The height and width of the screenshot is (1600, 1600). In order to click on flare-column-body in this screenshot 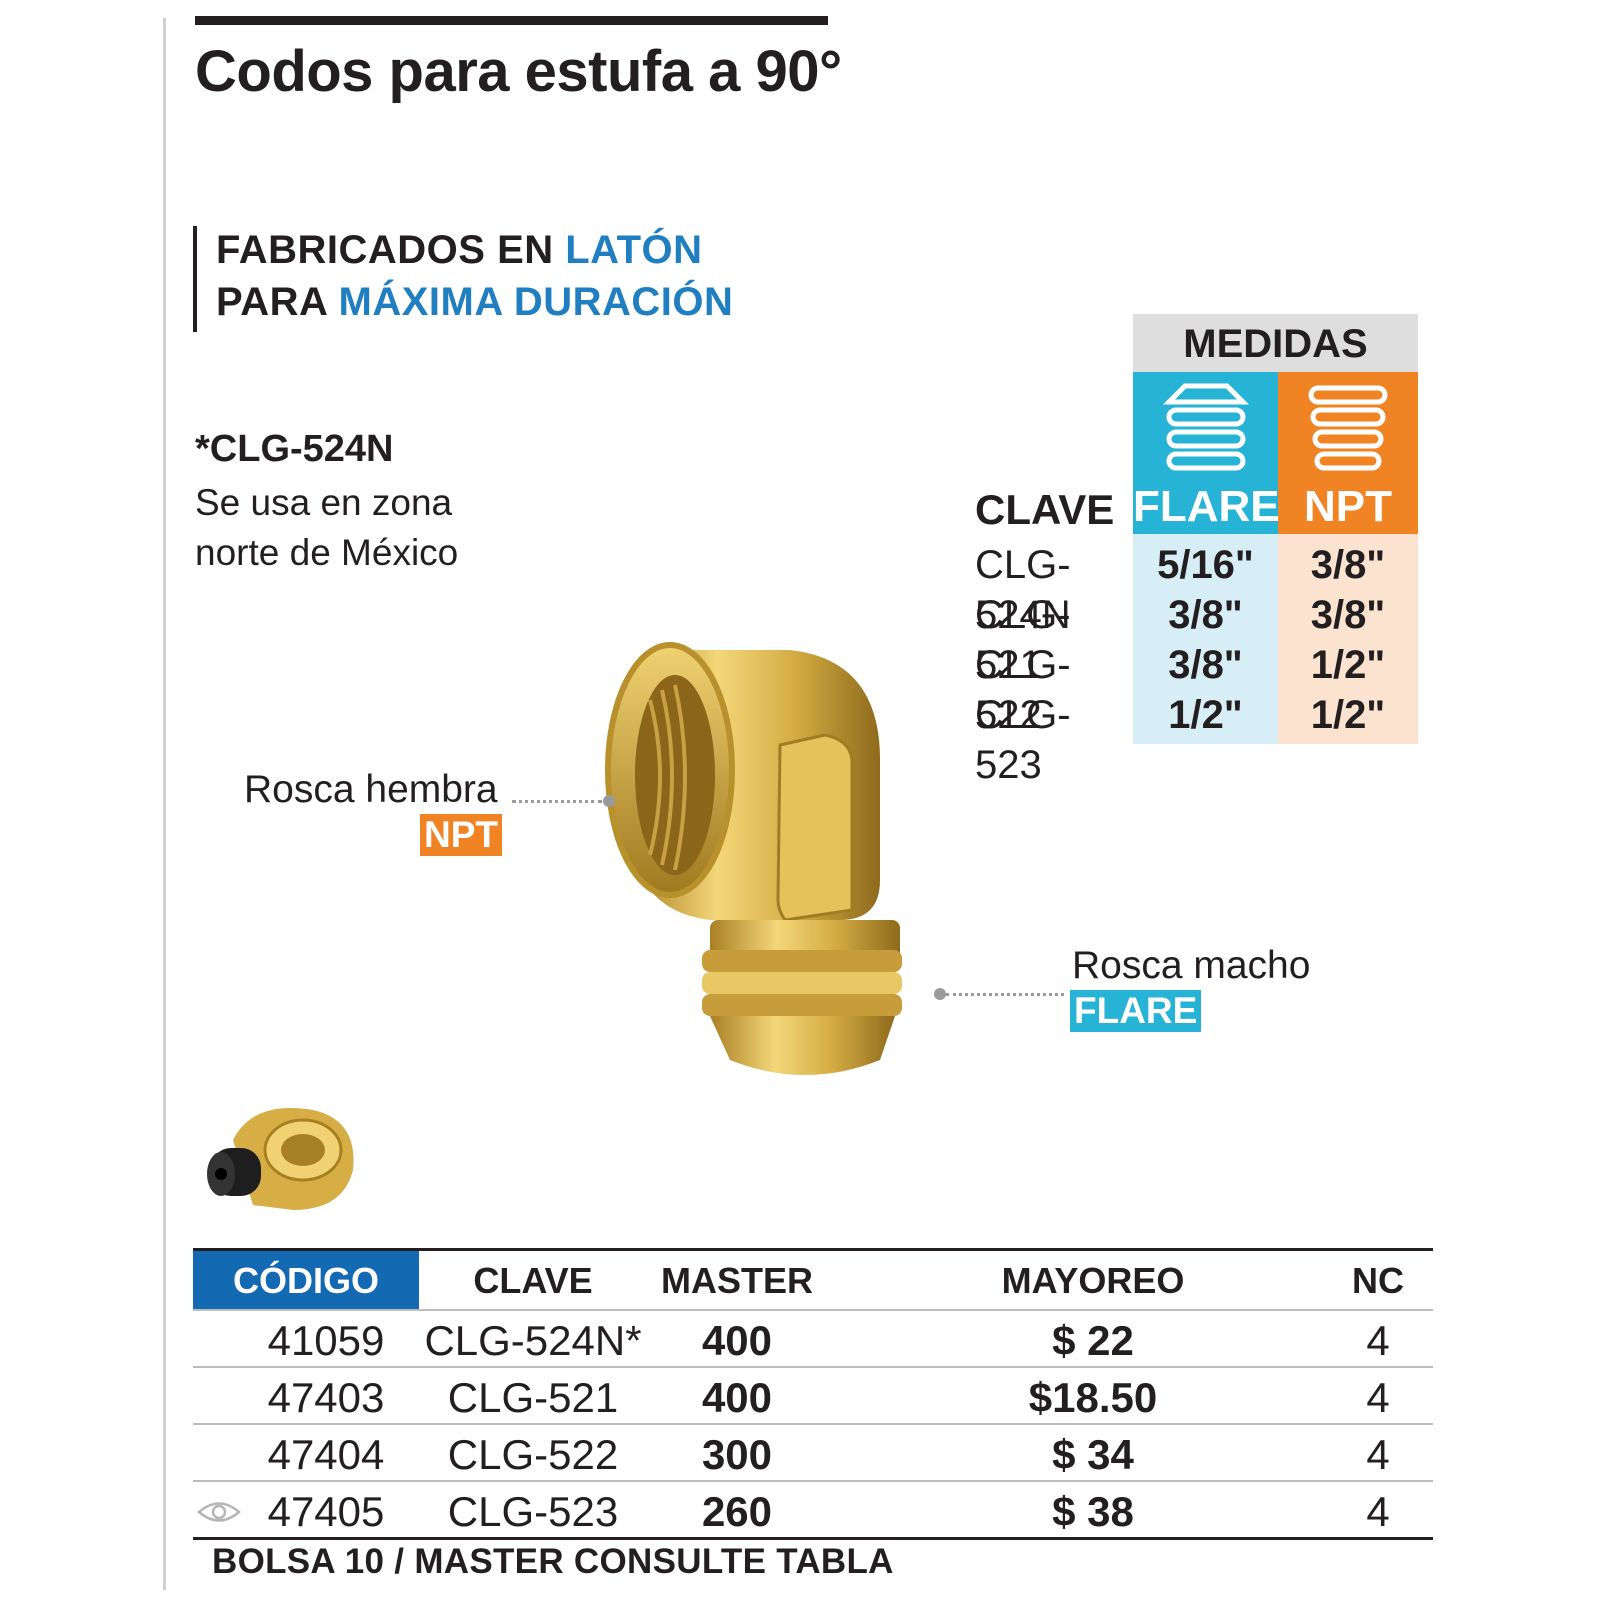, I will do `click(1205, 639)`.